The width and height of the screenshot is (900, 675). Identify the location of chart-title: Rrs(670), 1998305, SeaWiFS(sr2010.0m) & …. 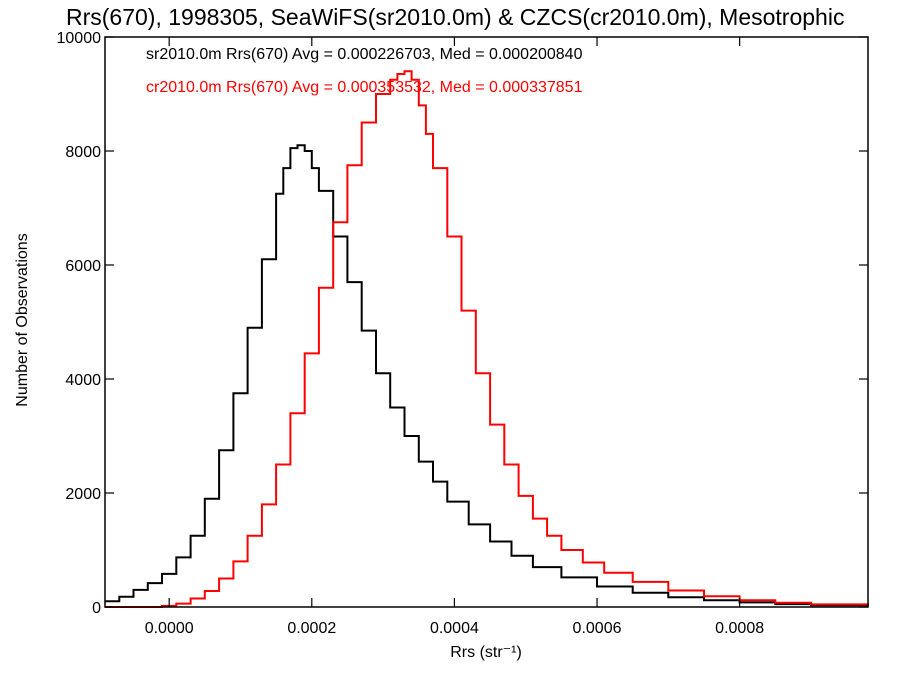
(455, 17).